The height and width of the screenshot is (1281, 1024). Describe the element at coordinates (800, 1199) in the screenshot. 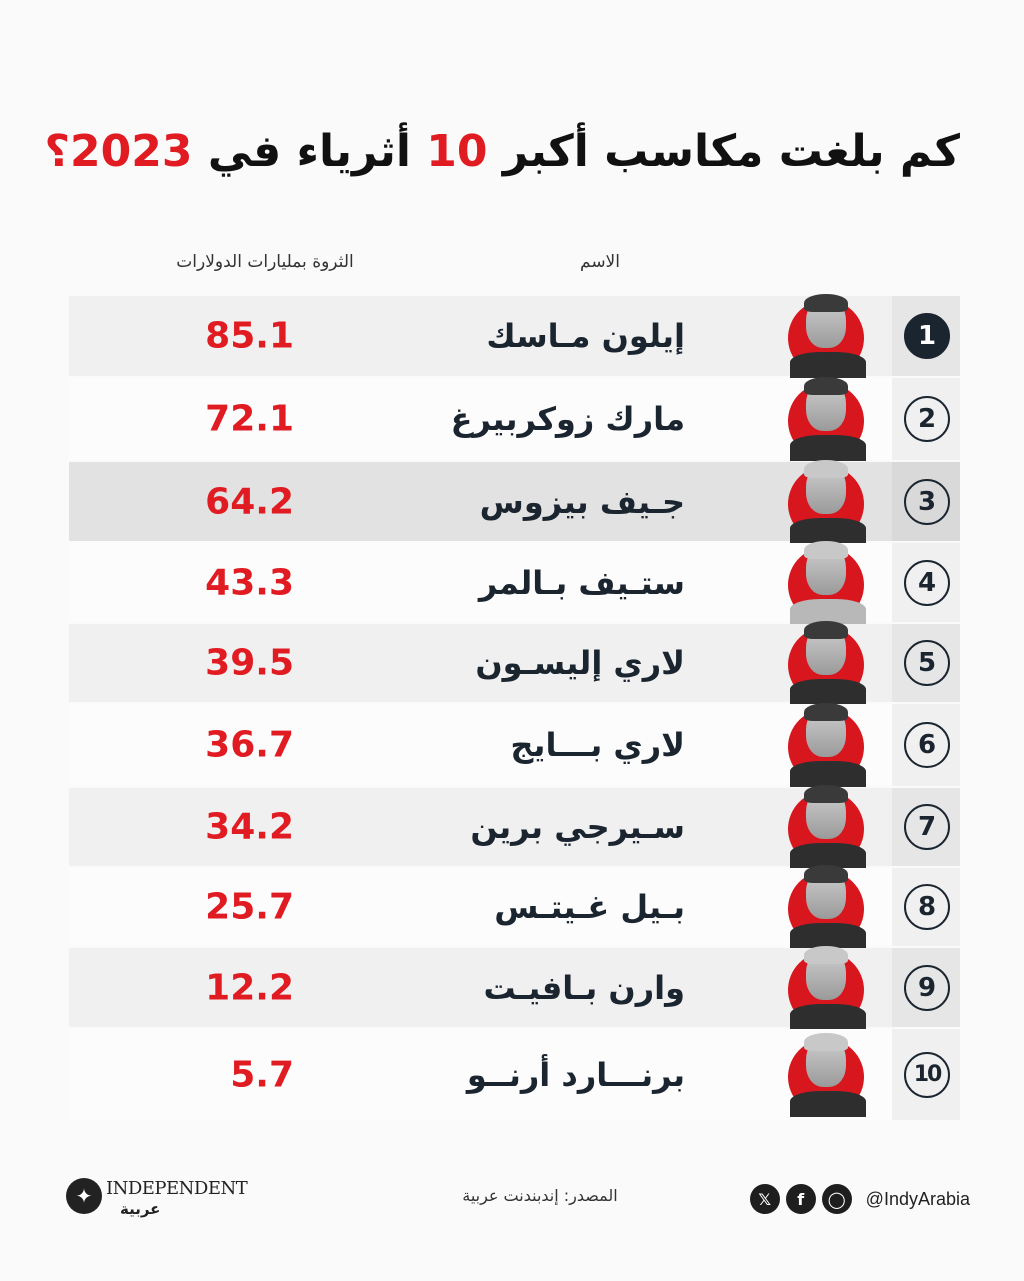

I see `facebook-icon: f` at that location.